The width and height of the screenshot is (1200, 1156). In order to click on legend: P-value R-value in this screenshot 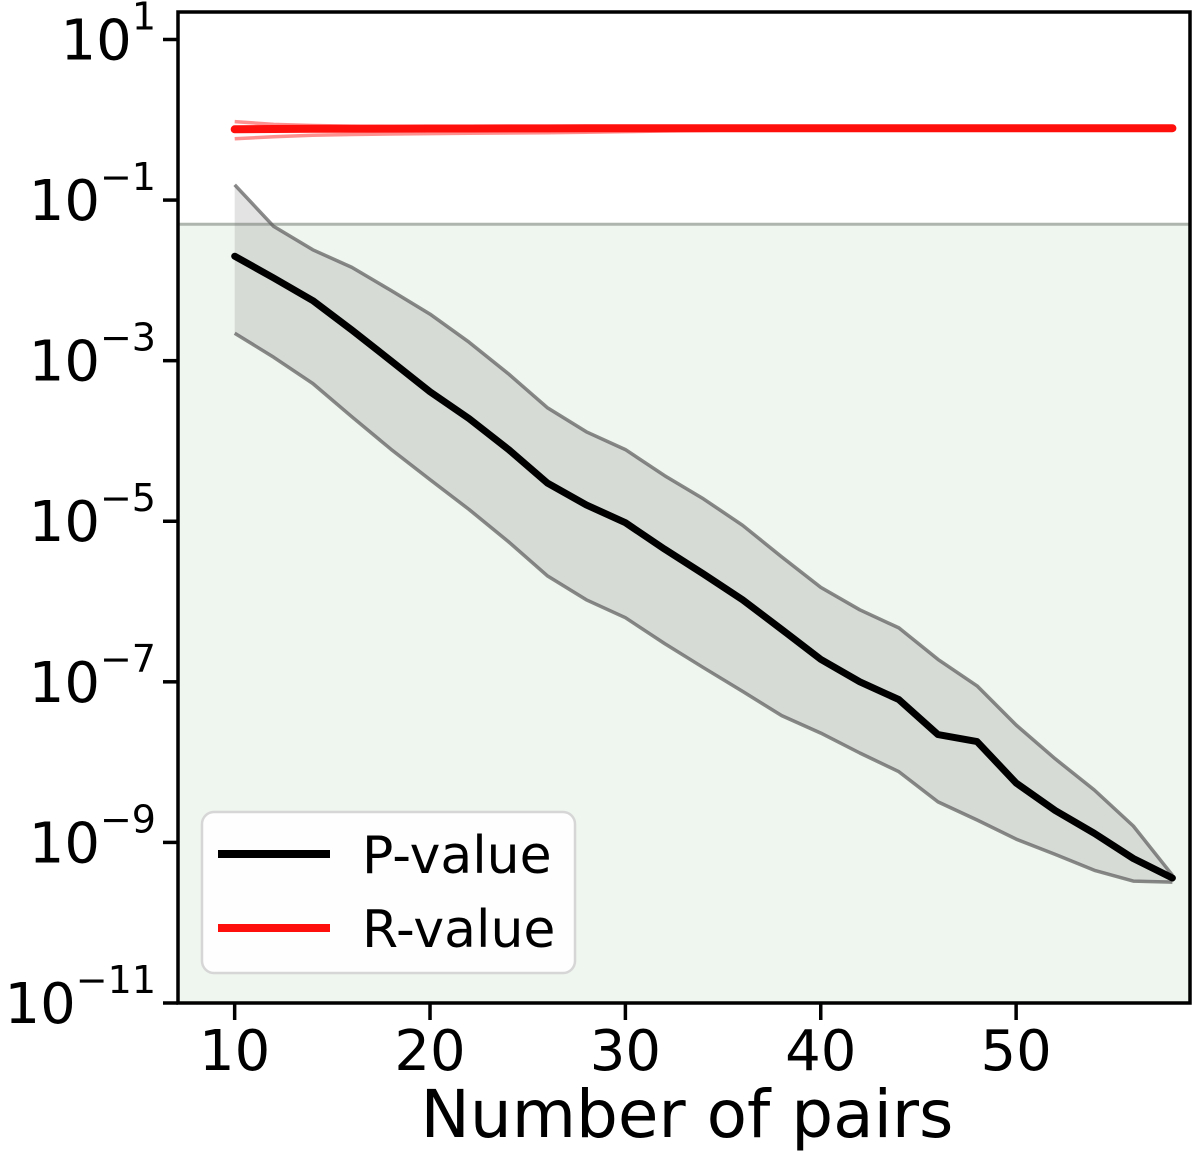, I will do `click(388, 892)`.